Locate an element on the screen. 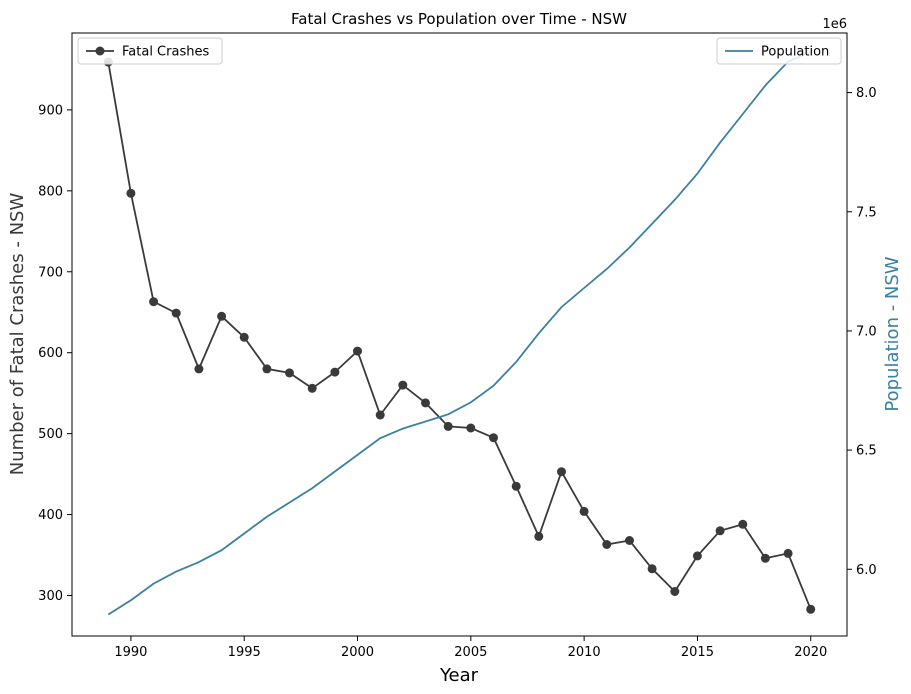  right-axis-offset-label: 1e6 is located at coordinates (834, 24).